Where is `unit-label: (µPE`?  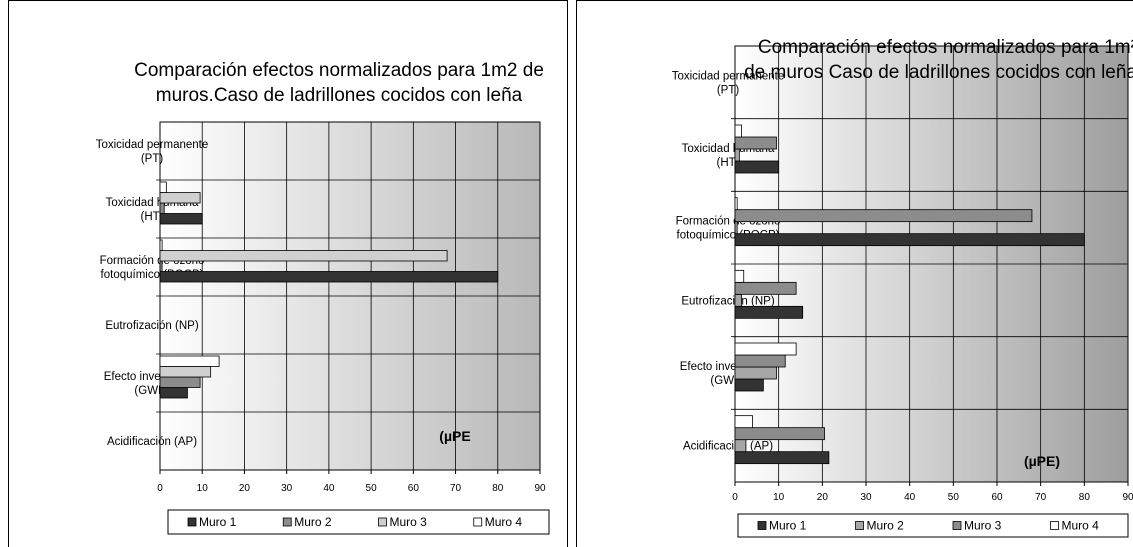
unit-label: (µPE is located at coordinates (454, 436).